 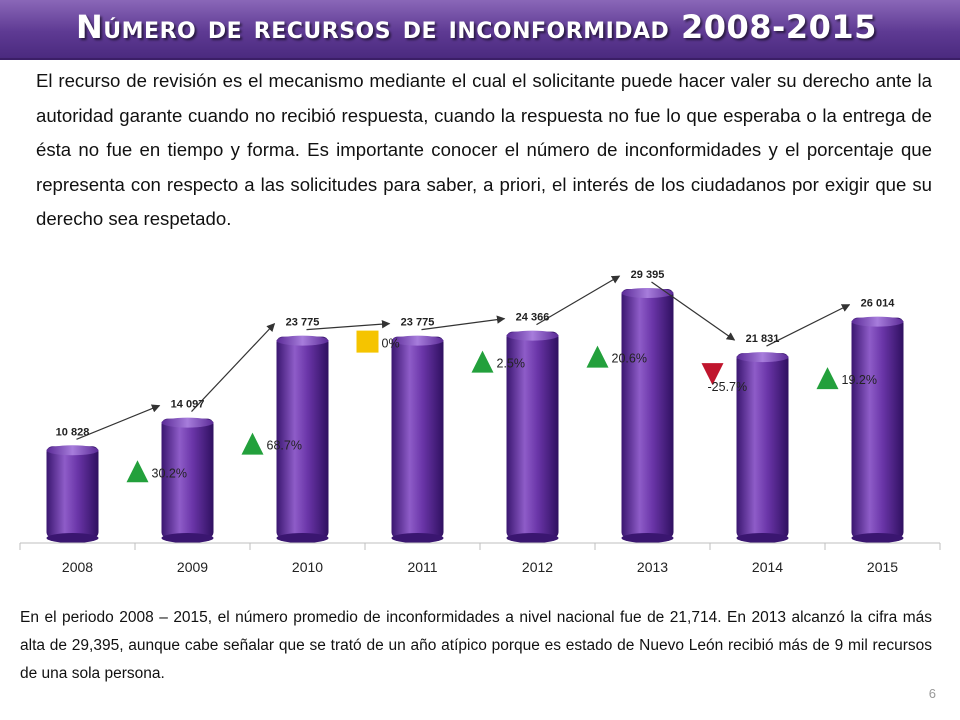 I want to click on change-label: 68.7%, so click(x=284, y=446).